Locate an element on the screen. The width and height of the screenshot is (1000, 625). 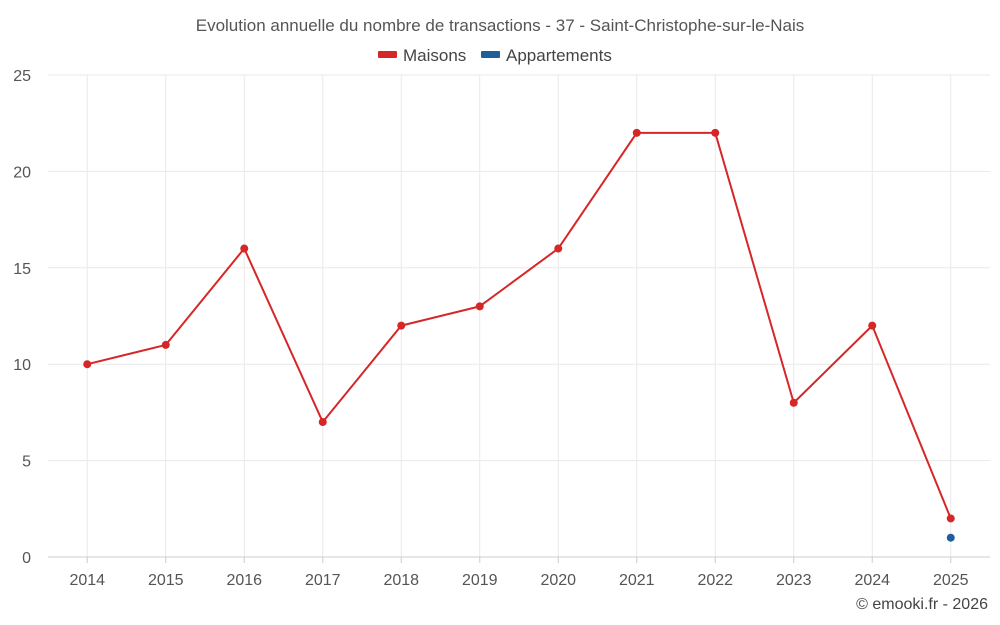
x-tick-label: 2017 is located at coordinates (323, 580).